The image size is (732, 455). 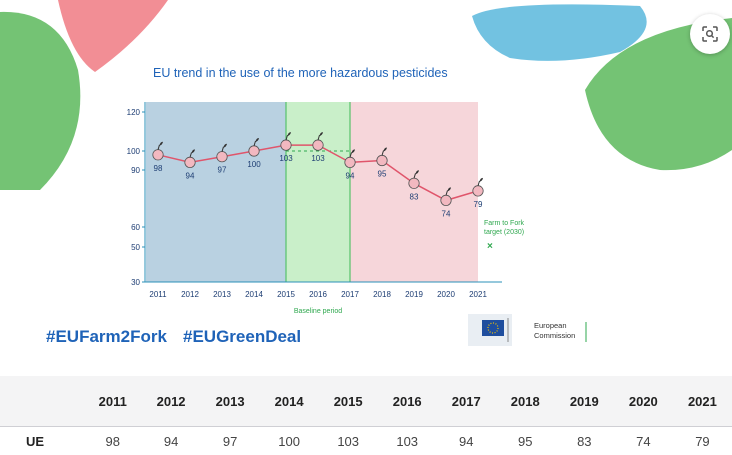 I want to click on region-pre-baseline, so click(x=216, y=192).